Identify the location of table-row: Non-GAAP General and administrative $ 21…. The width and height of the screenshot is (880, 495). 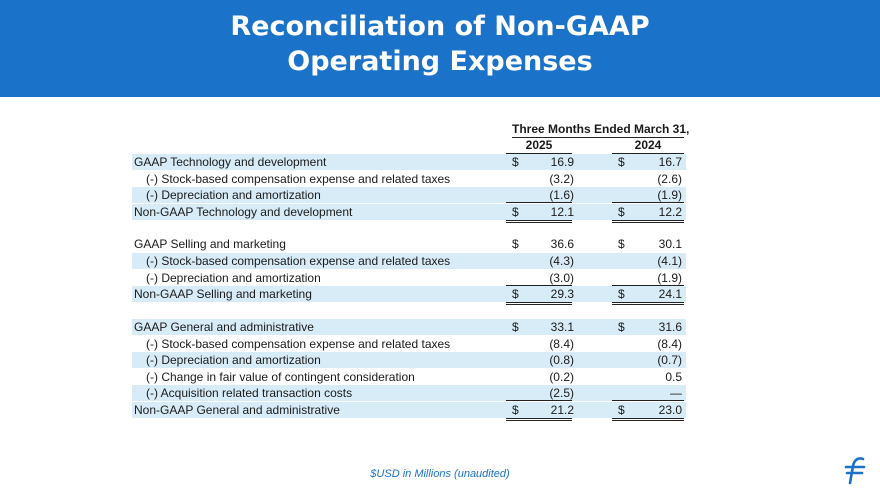
(409, 411).